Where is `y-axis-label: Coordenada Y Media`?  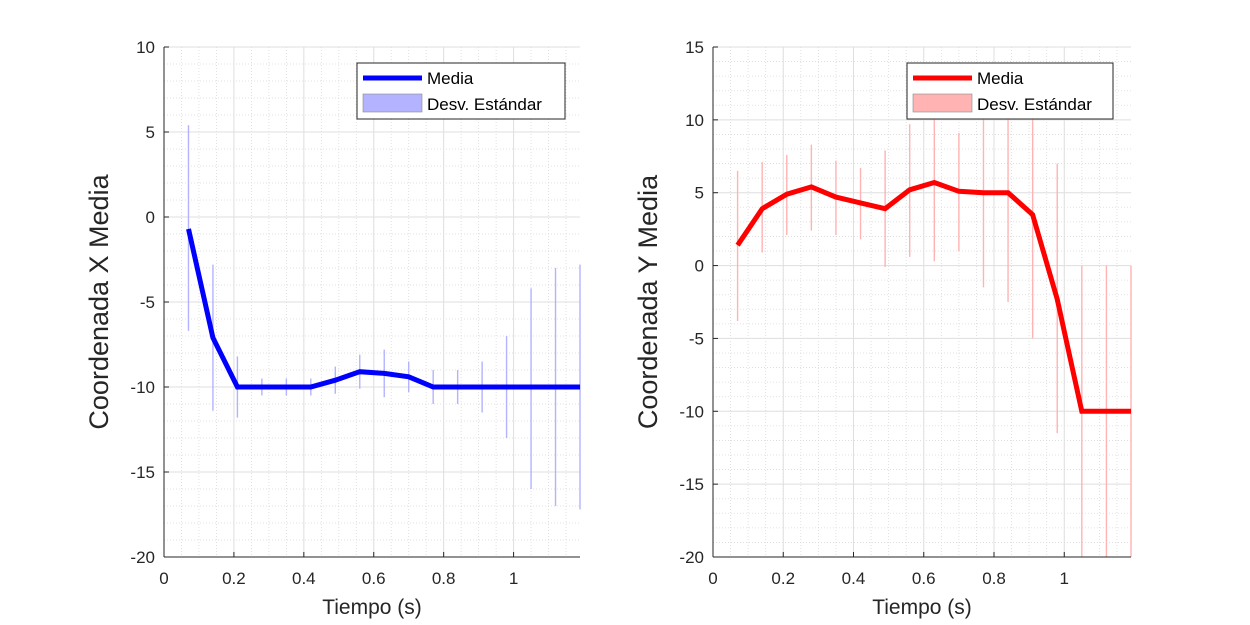
y-axis-label: Coordenada Y Media is located at coordinates (648, 301).